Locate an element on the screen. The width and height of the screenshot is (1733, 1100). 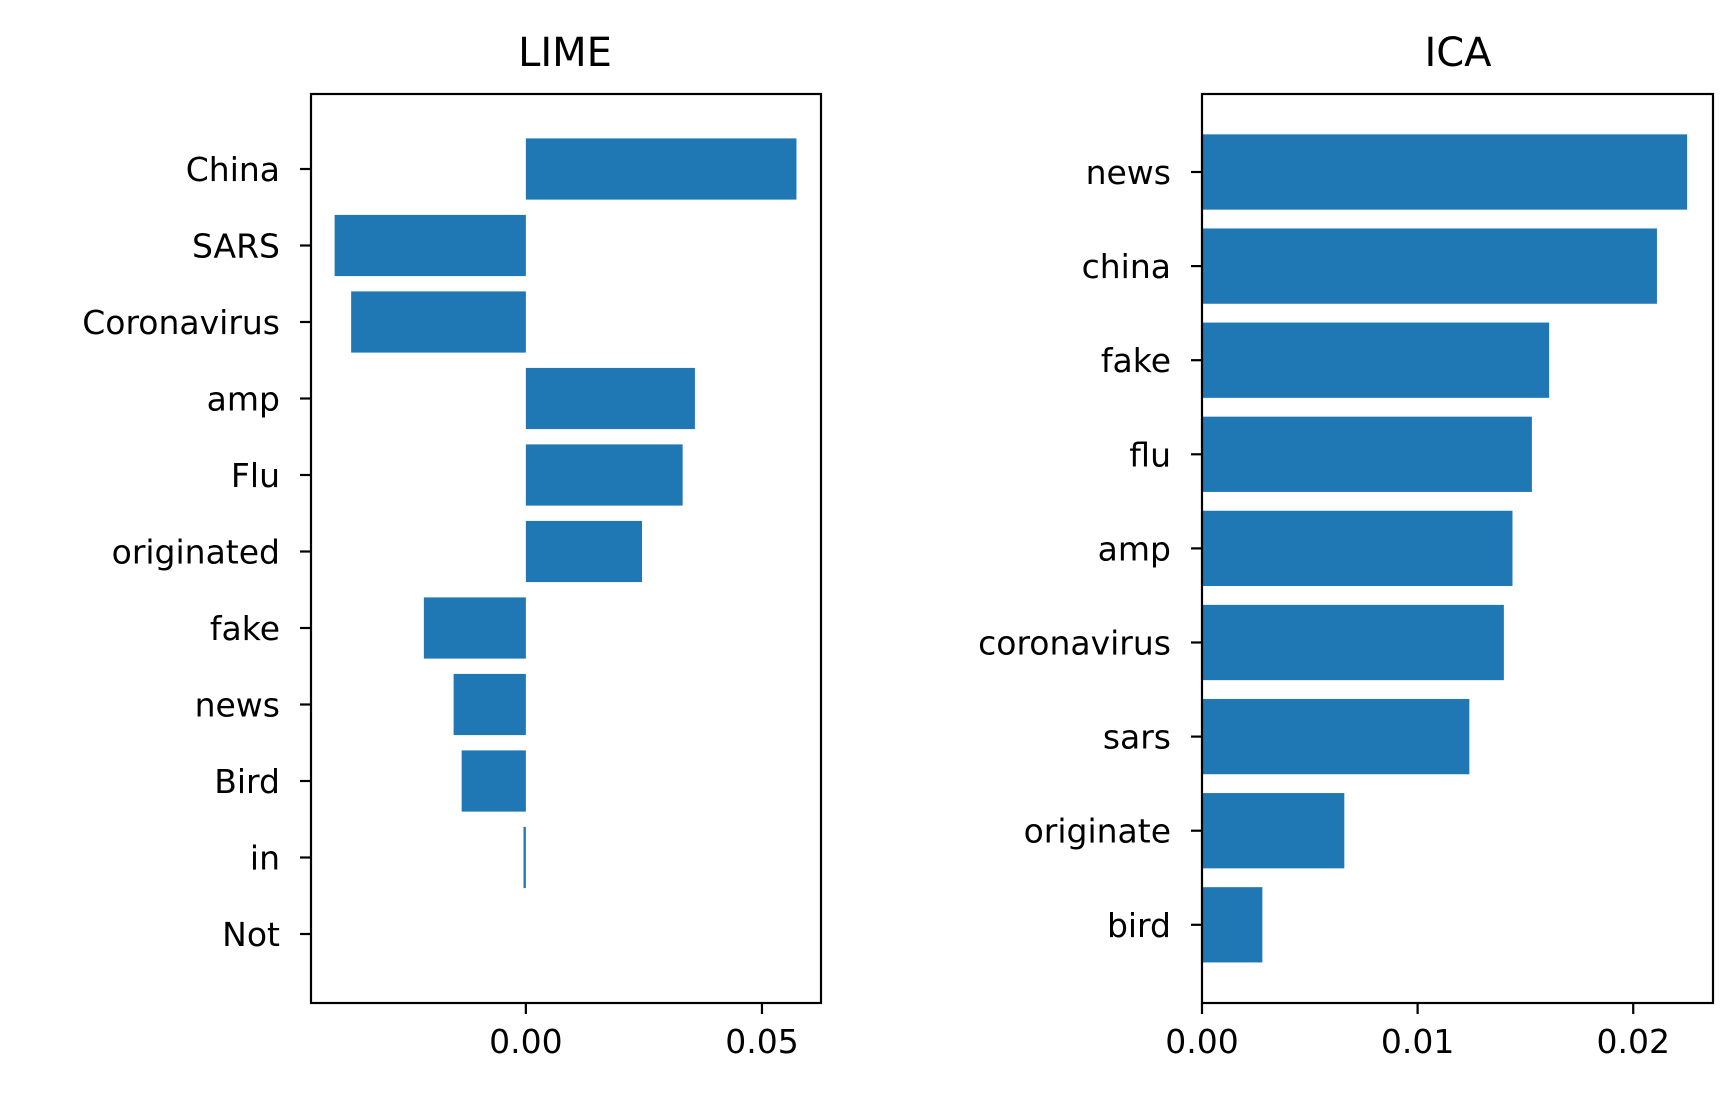
ica-y-tick-label: coronavirus is located at coordinates (1074, 643).